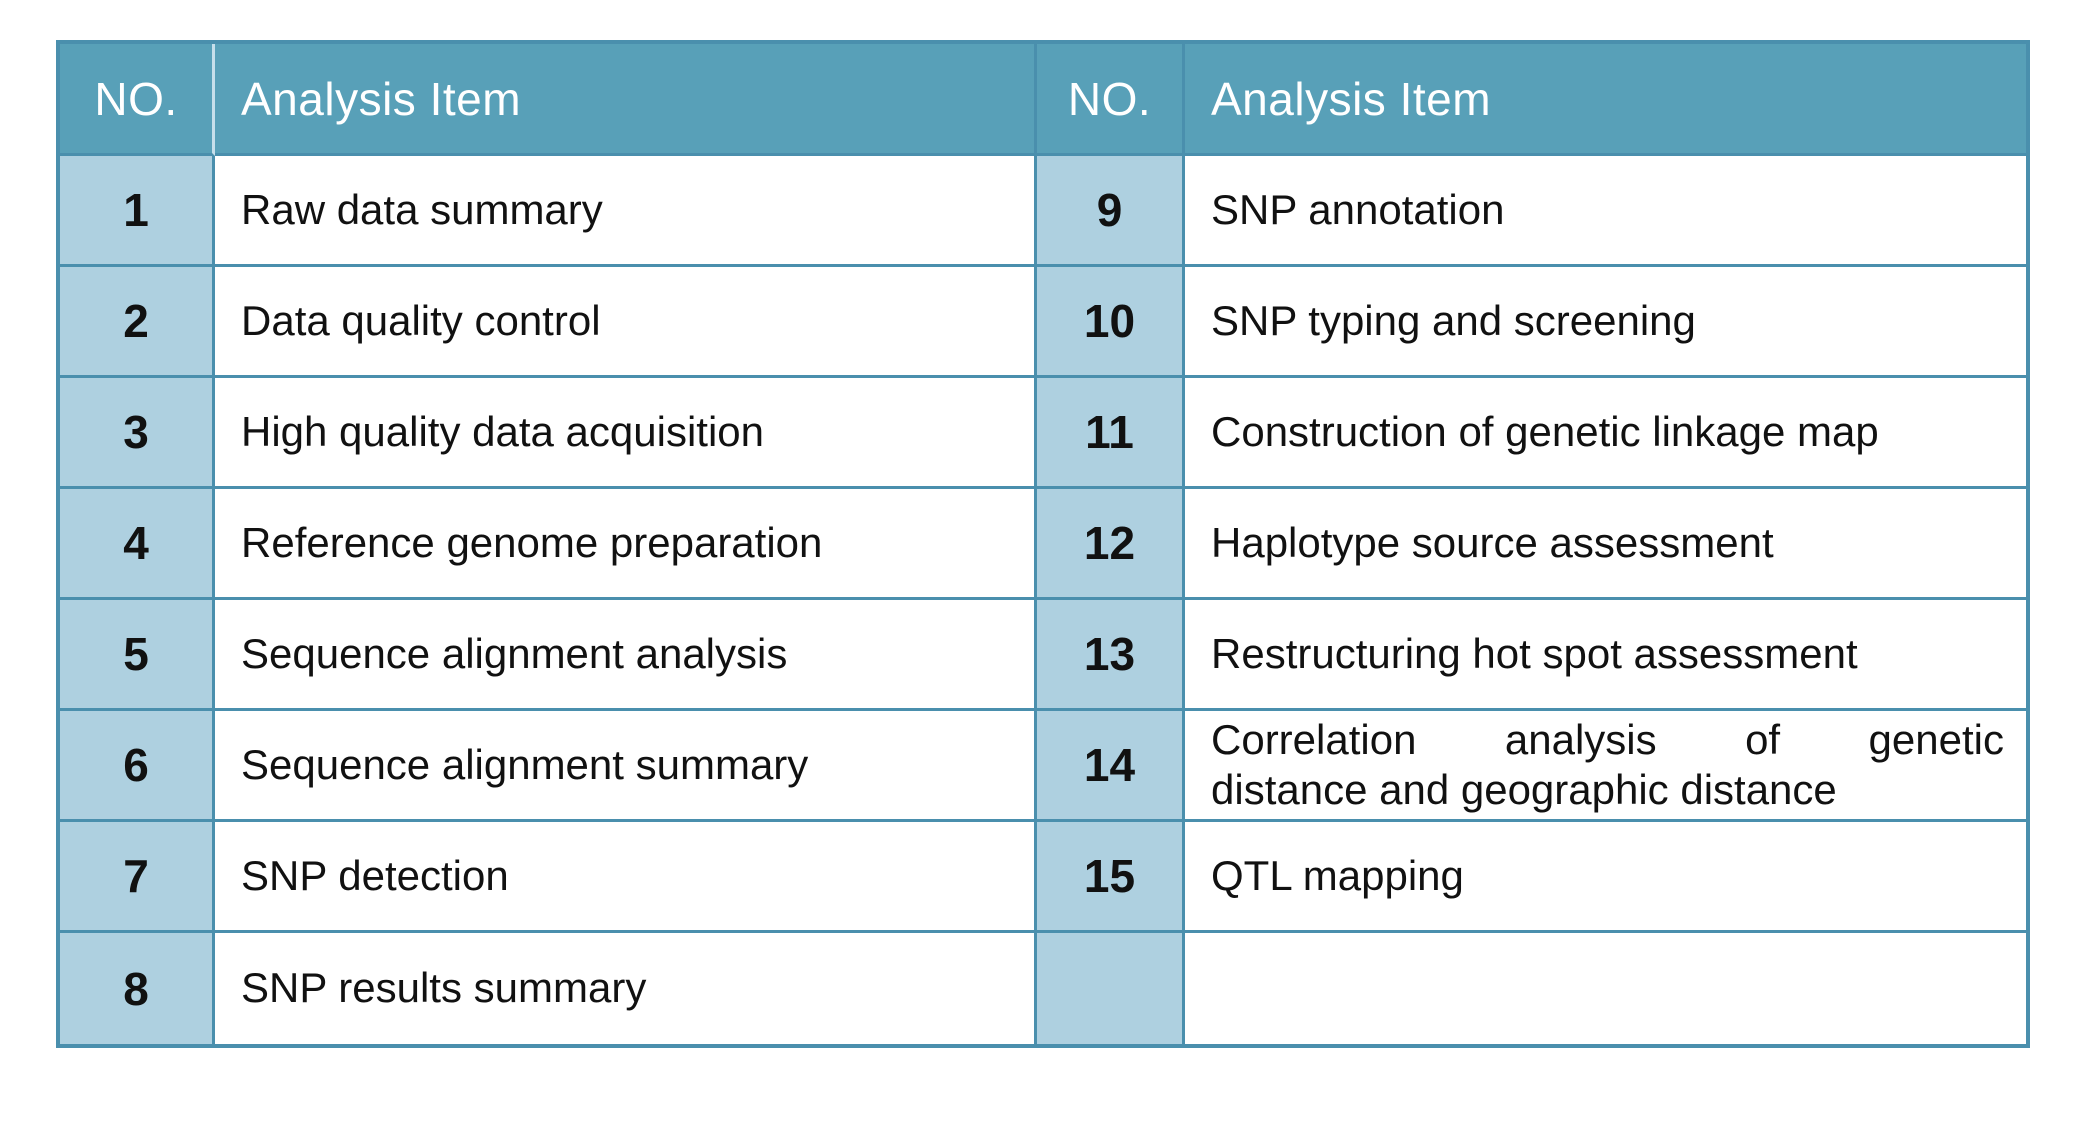 The image size is (2080, 1122). I want to click on cell-item-empty, so click(1605, 988).